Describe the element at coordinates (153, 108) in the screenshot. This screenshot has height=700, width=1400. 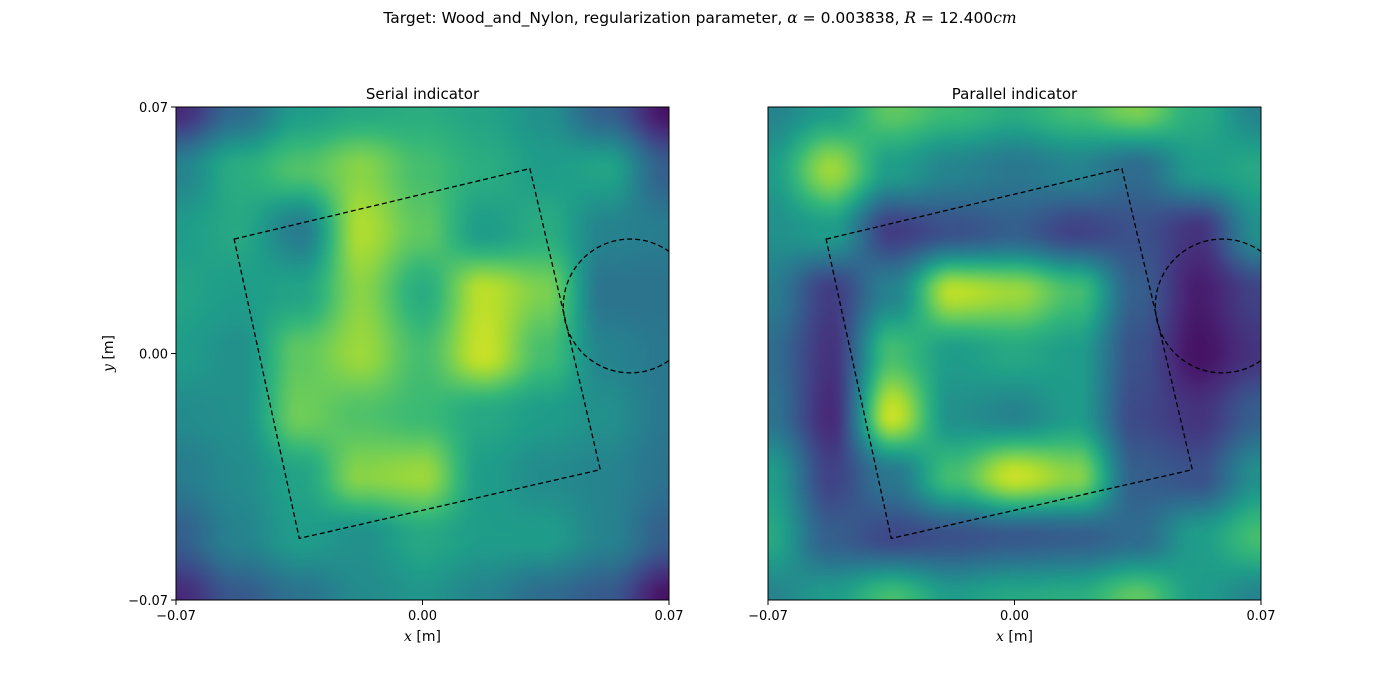
I see `y-tick-label: 0.07` at that location.